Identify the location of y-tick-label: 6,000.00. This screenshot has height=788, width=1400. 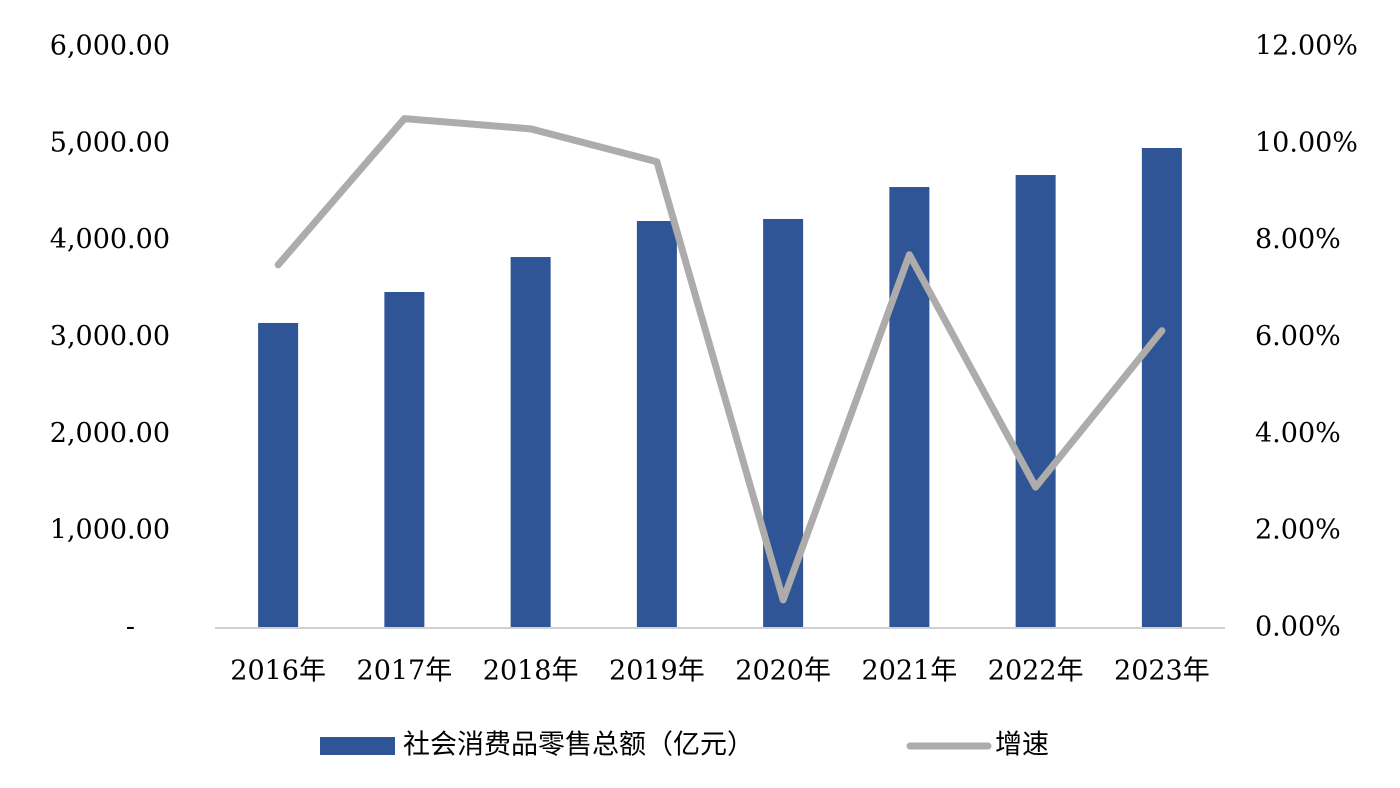
(110, 46).